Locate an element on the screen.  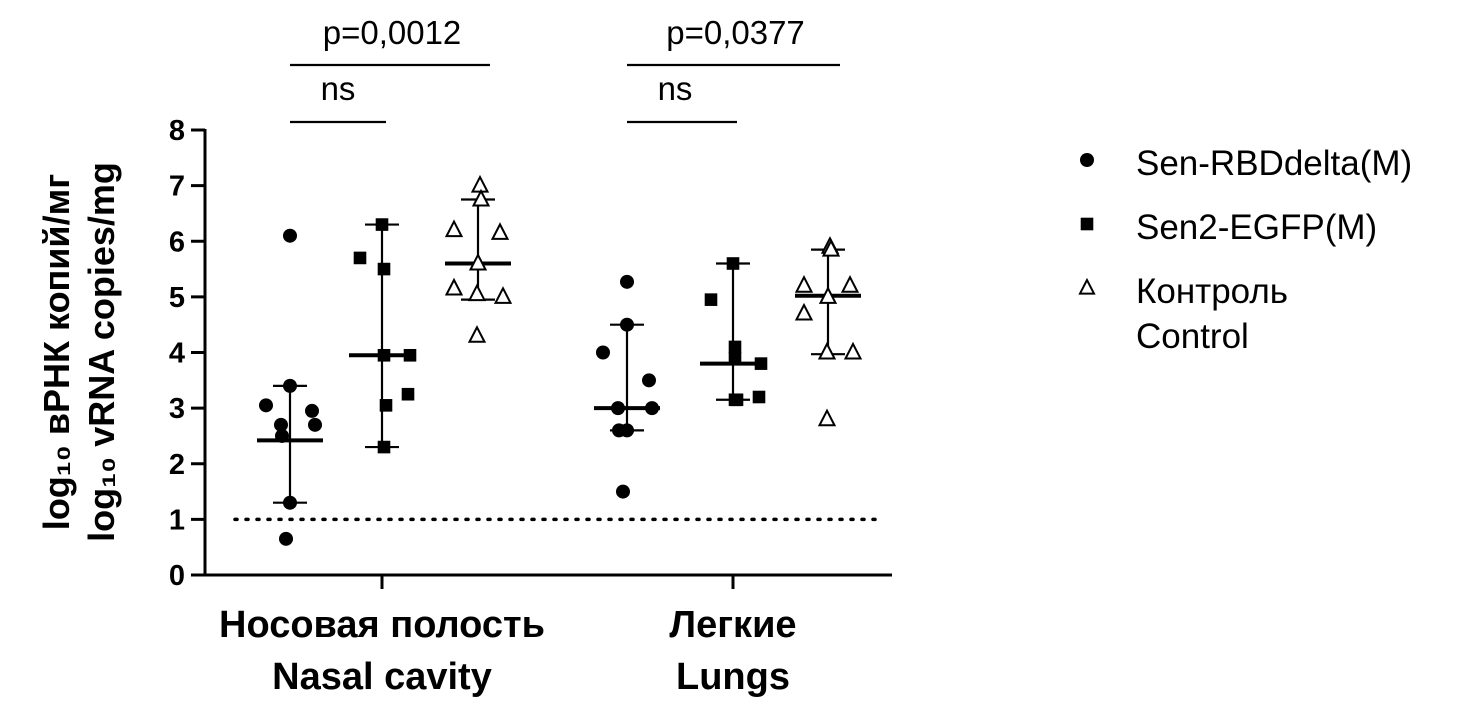
y-axis-label: log₁₀ вРНК копий/мг log₁₀ vRNA copies/mg is located at coordinates (79, 352).